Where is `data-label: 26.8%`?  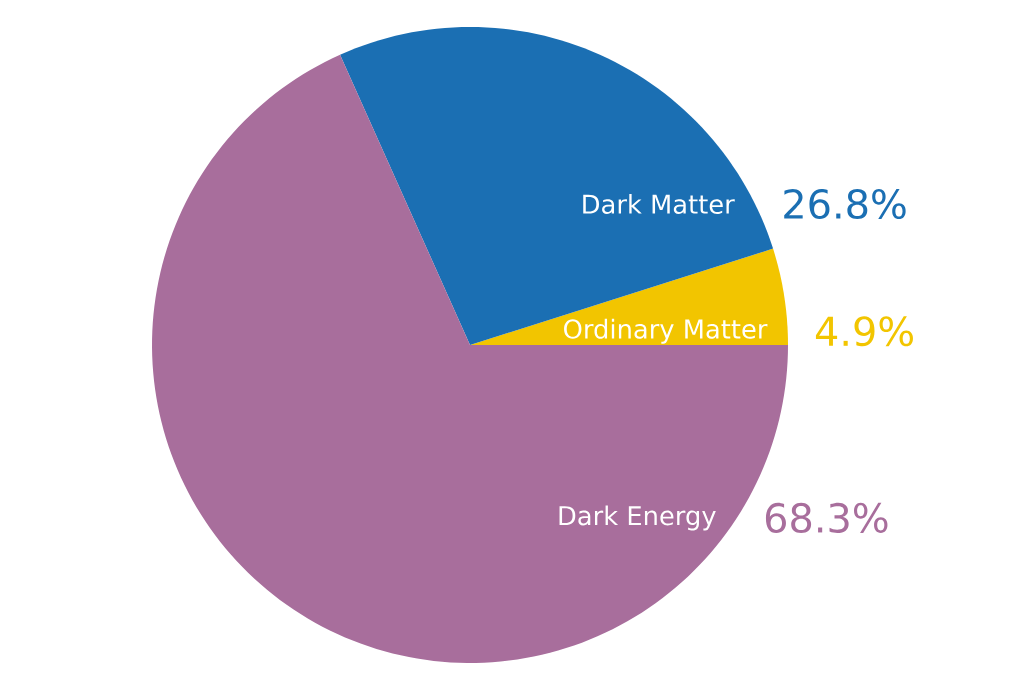
data-label: 26.8% is located at coordinates (845, 204).